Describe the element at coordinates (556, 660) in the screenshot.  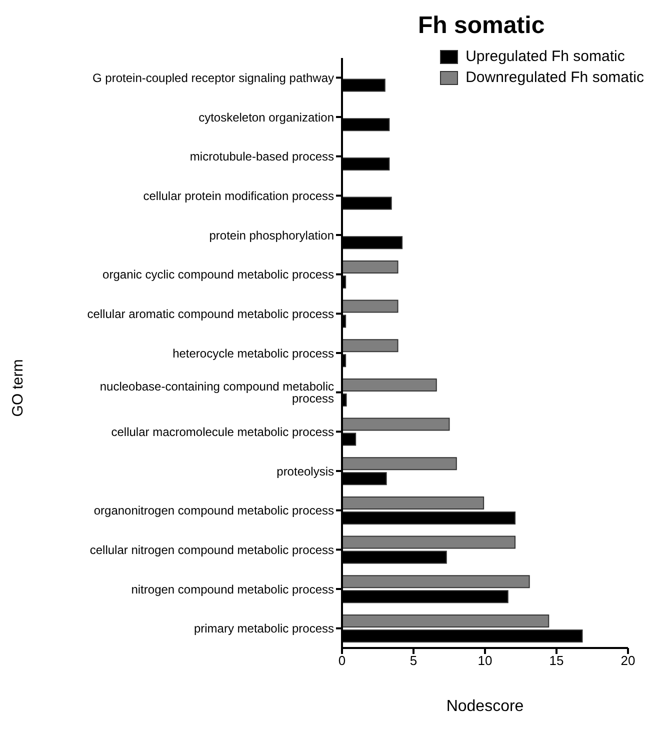
I see `x-tick-label: 15` at that location.